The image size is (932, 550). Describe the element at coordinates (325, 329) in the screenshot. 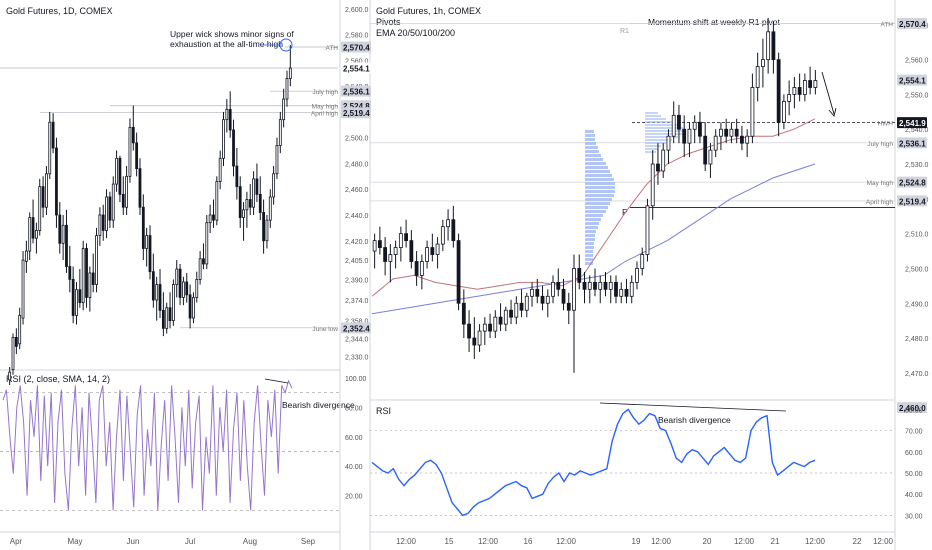

I see `left-level-label: June low` at that location.